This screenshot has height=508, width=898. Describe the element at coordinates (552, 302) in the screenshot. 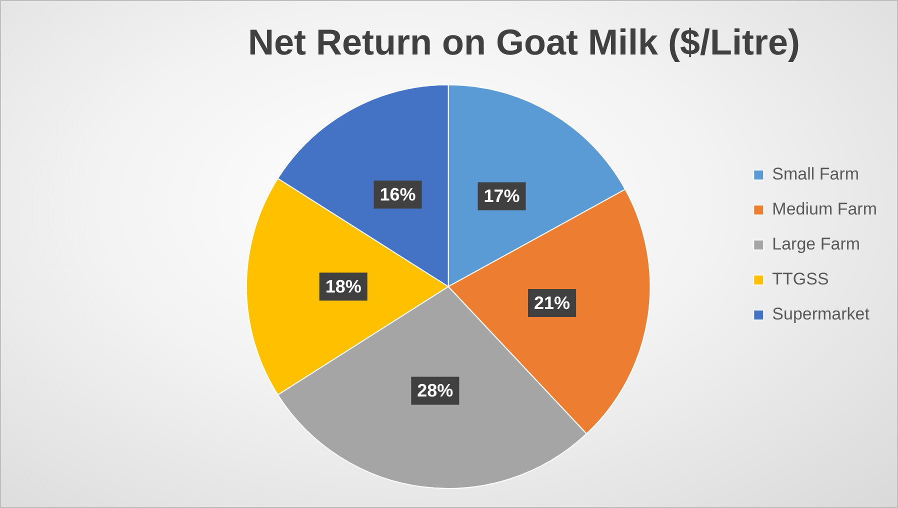

I see `data-label: 21%` at that location.